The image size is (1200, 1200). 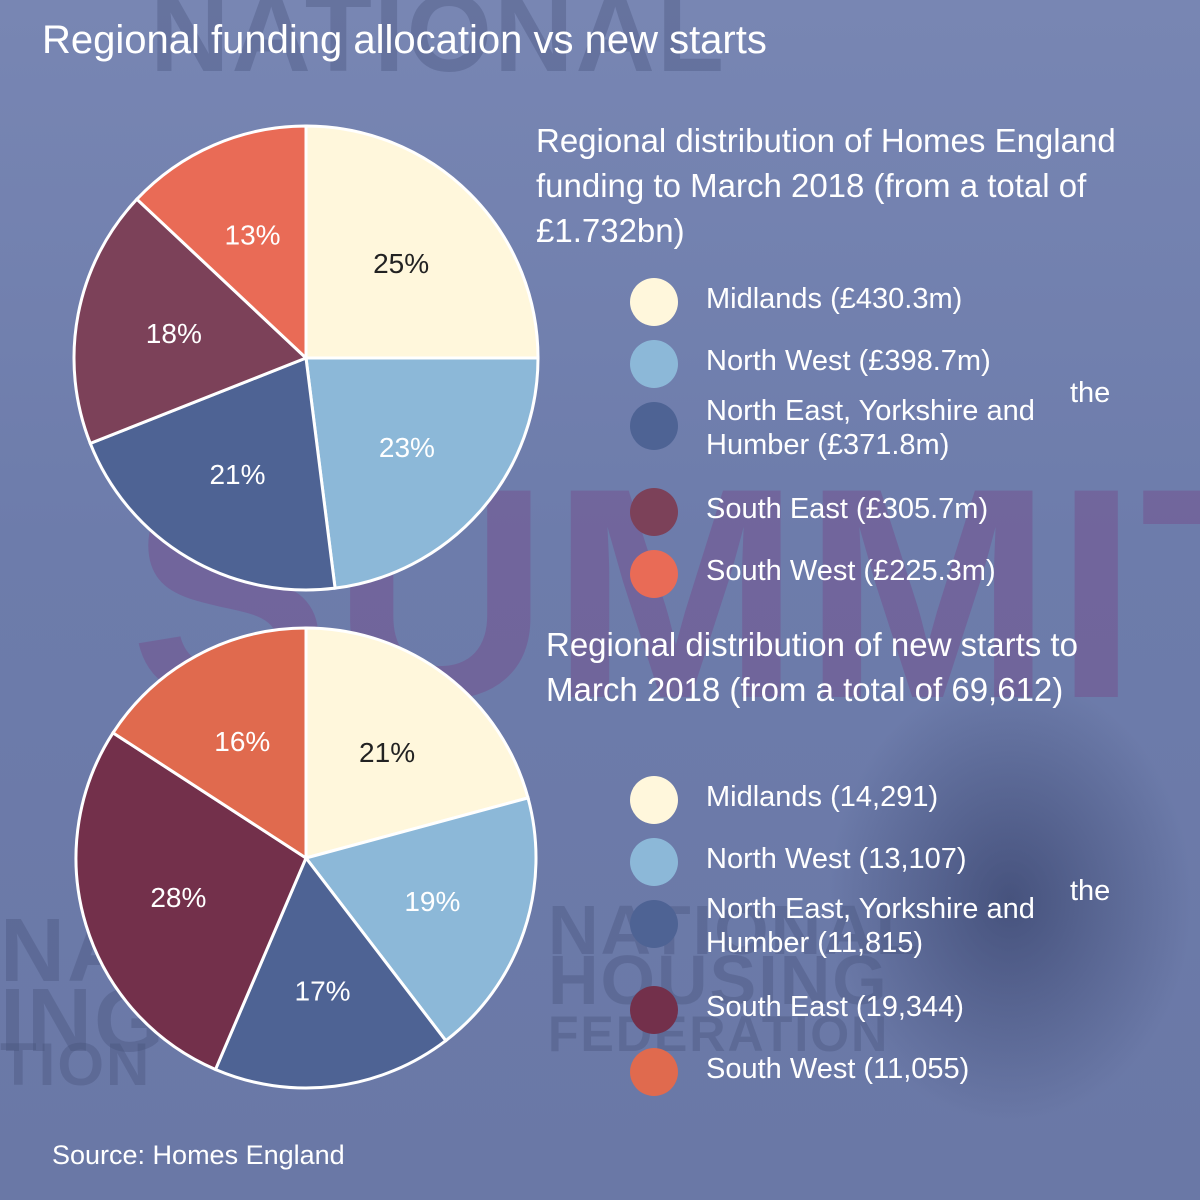 I want to click on legend-label: South East (£305.7m), so click(x=847, y=509).